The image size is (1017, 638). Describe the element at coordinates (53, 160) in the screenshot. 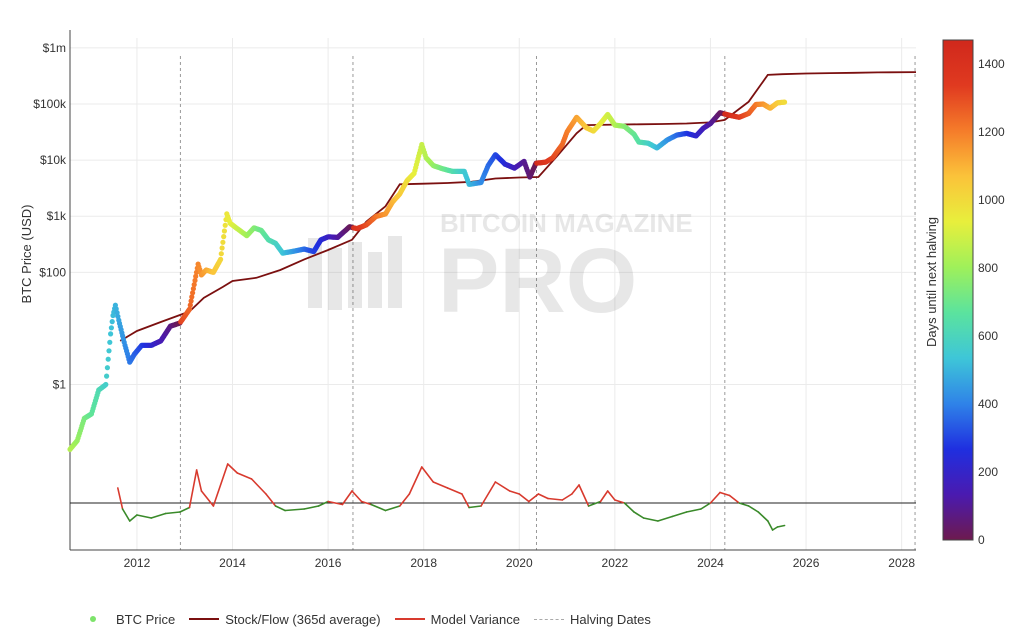

I see `y-tick-label: $10k` at that location.